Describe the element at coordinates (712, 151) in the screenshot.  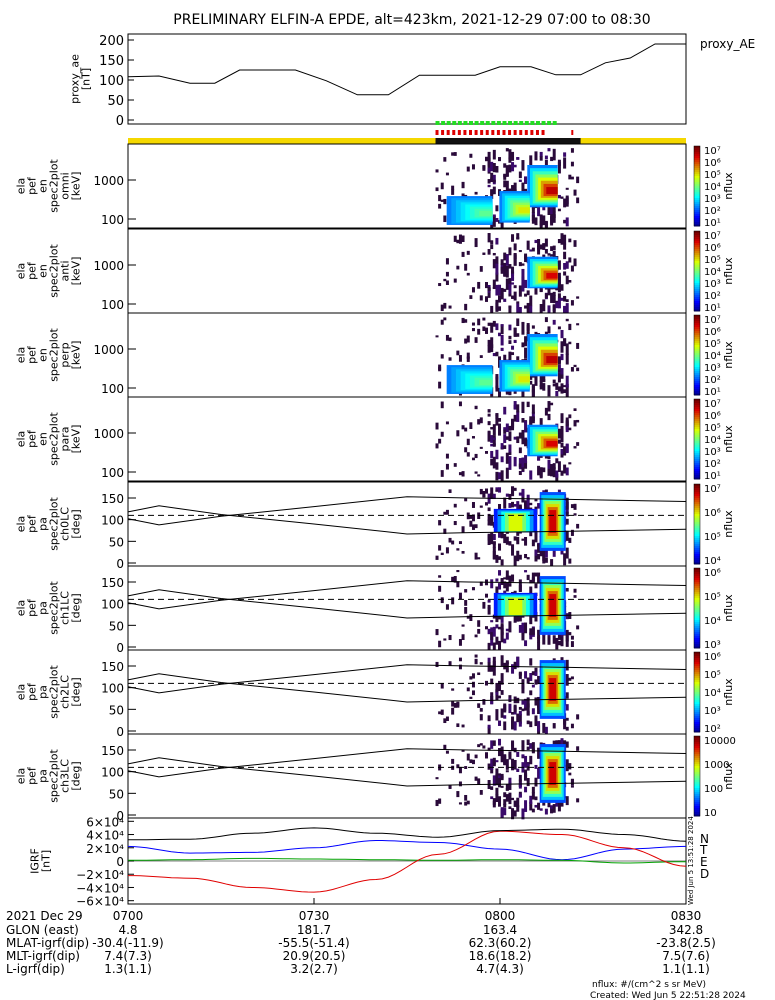
I see `colorbar-tick-label: 10⁷` at that location.